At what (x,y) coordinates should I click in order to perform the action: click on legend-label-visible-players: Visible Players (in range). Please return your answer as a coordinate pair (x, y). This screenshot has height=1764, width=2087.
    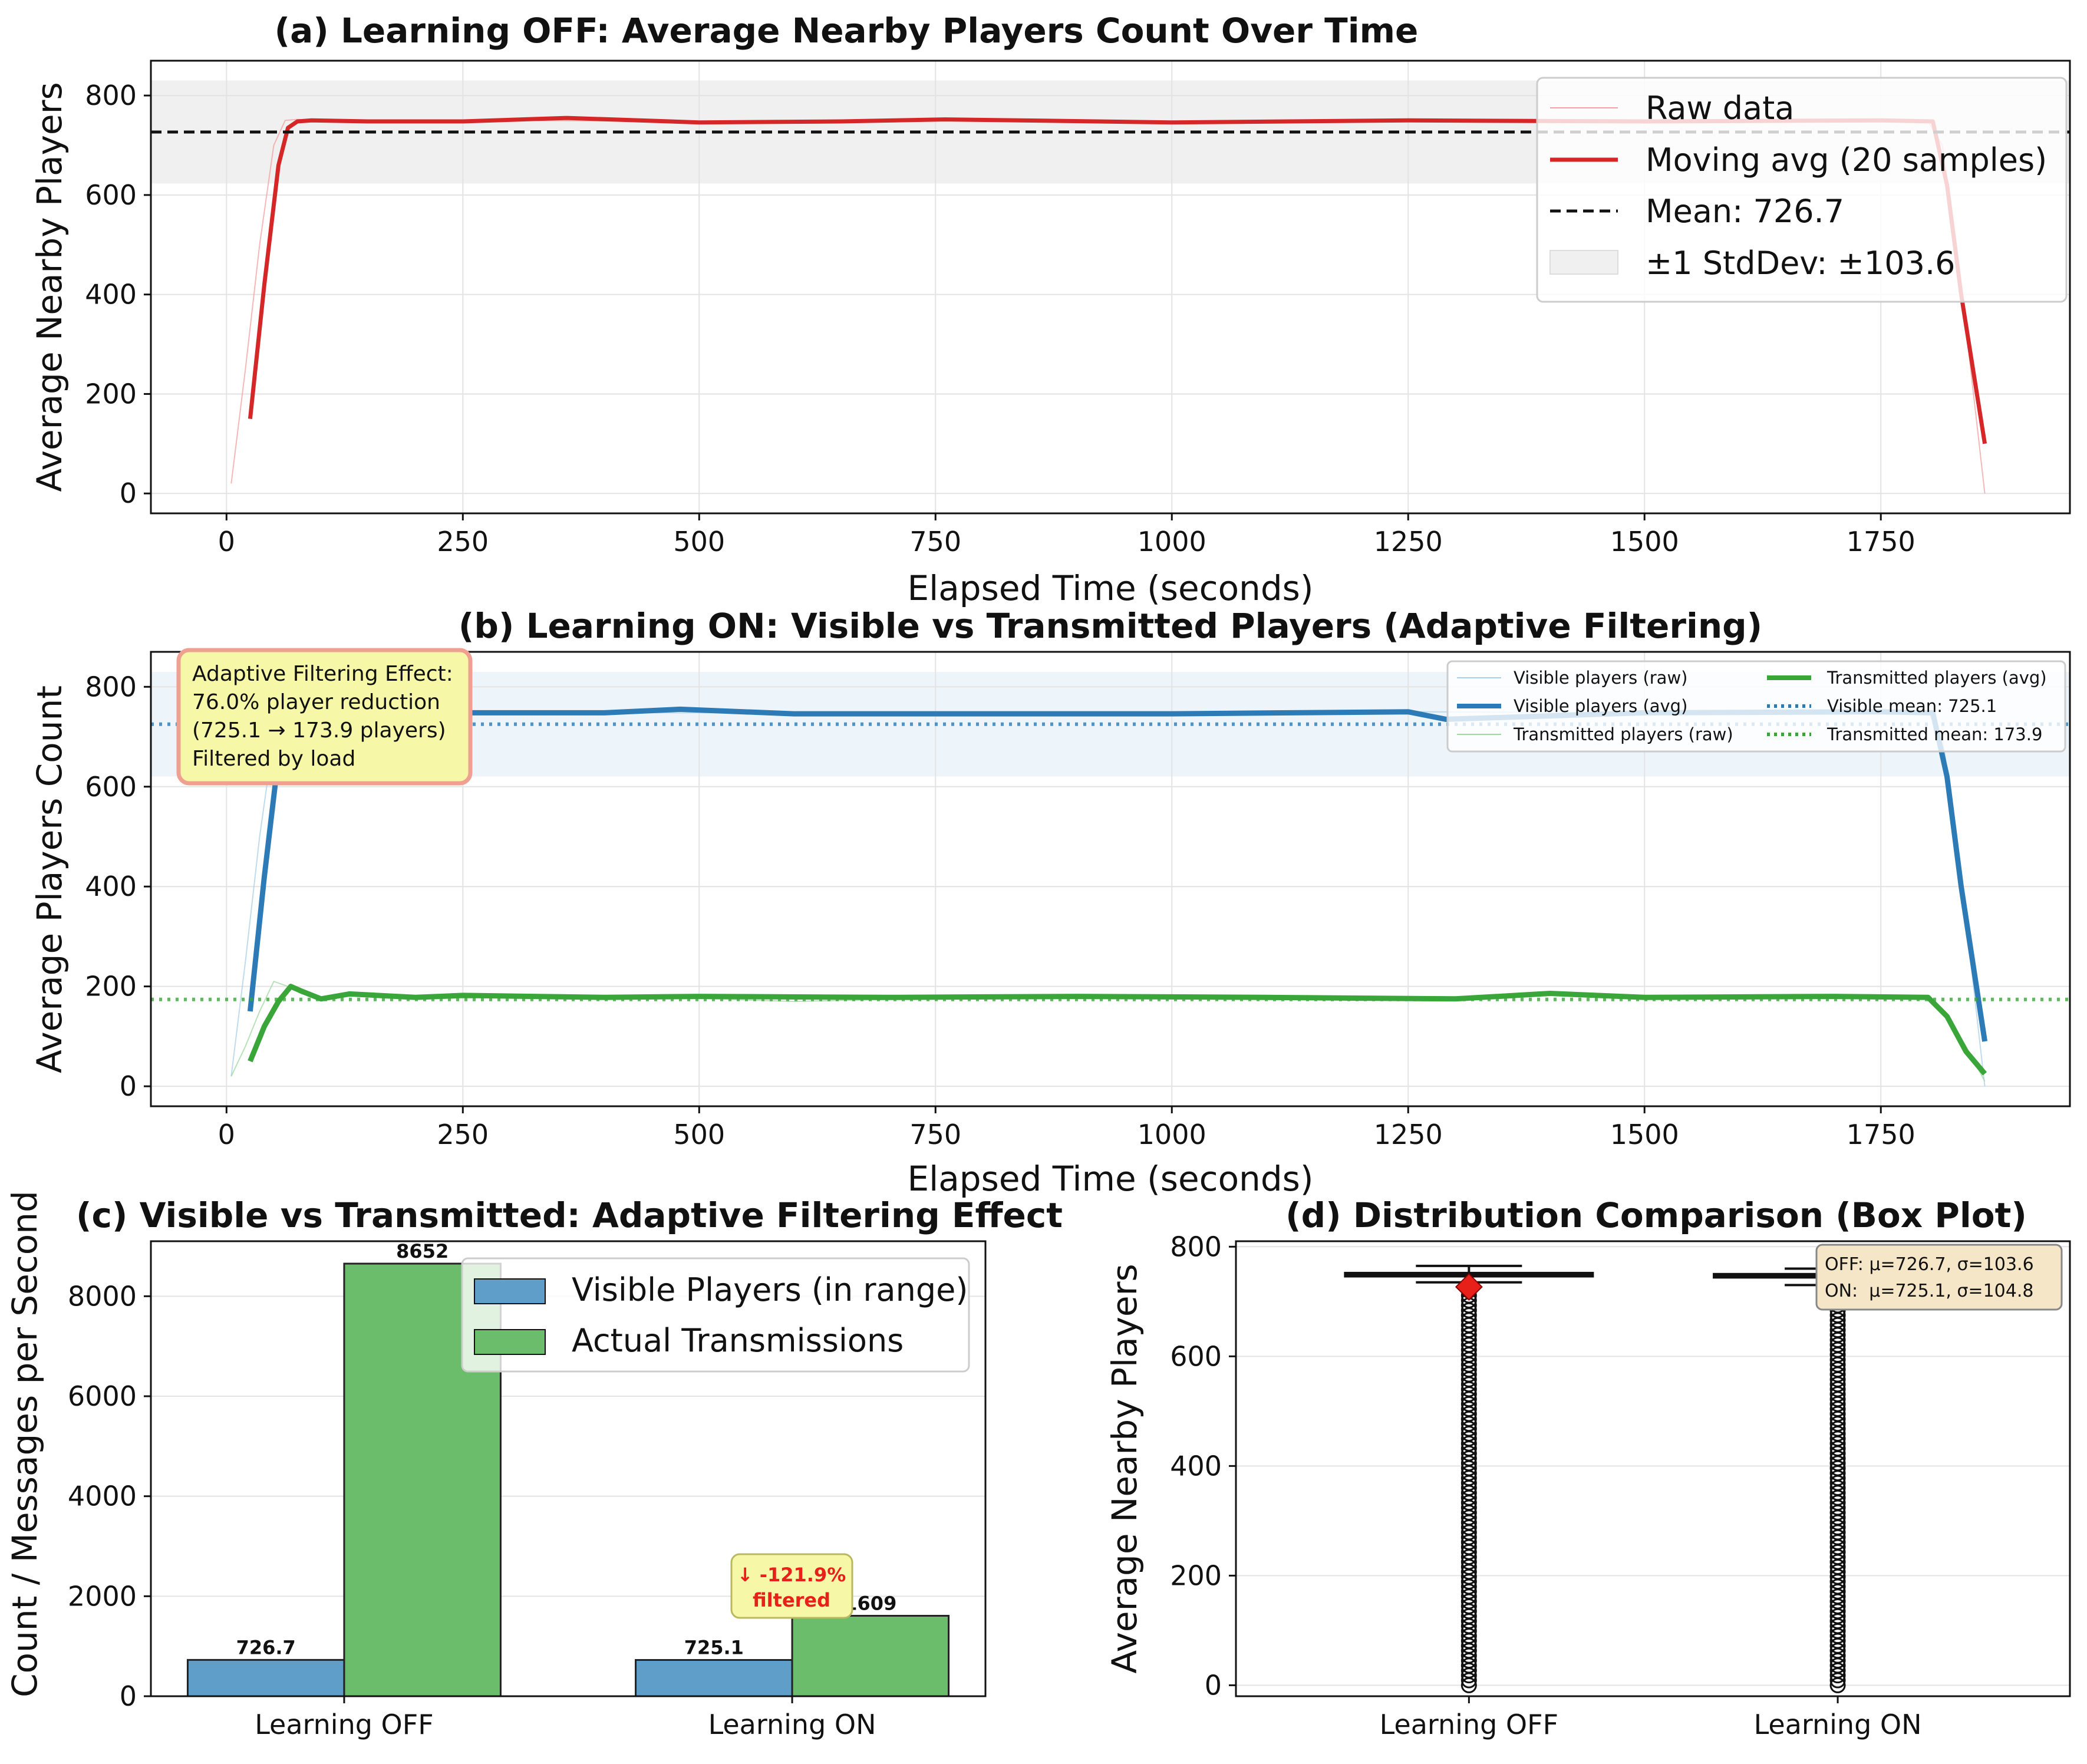
    Looking at the image, I should click on (770, 1289).